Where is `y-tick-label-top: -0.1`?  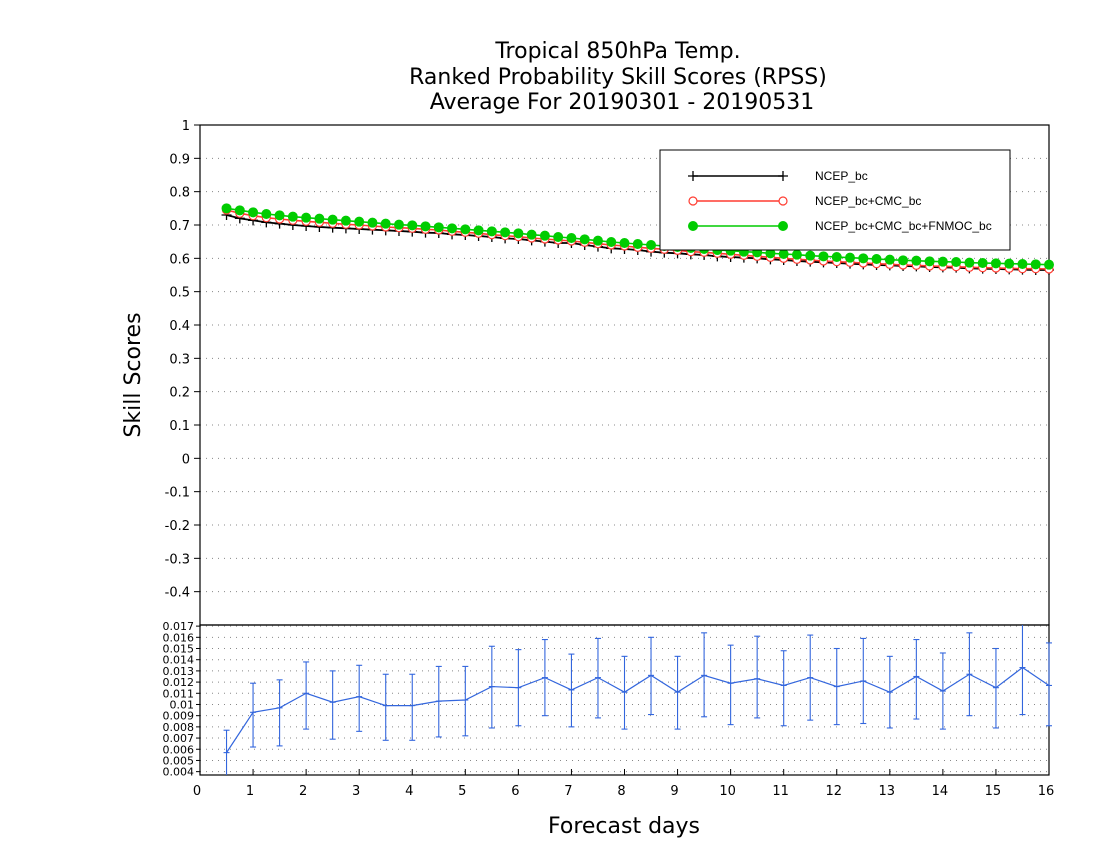
y-tick-label-top: -0.1 is located at coordinates (177, 493).